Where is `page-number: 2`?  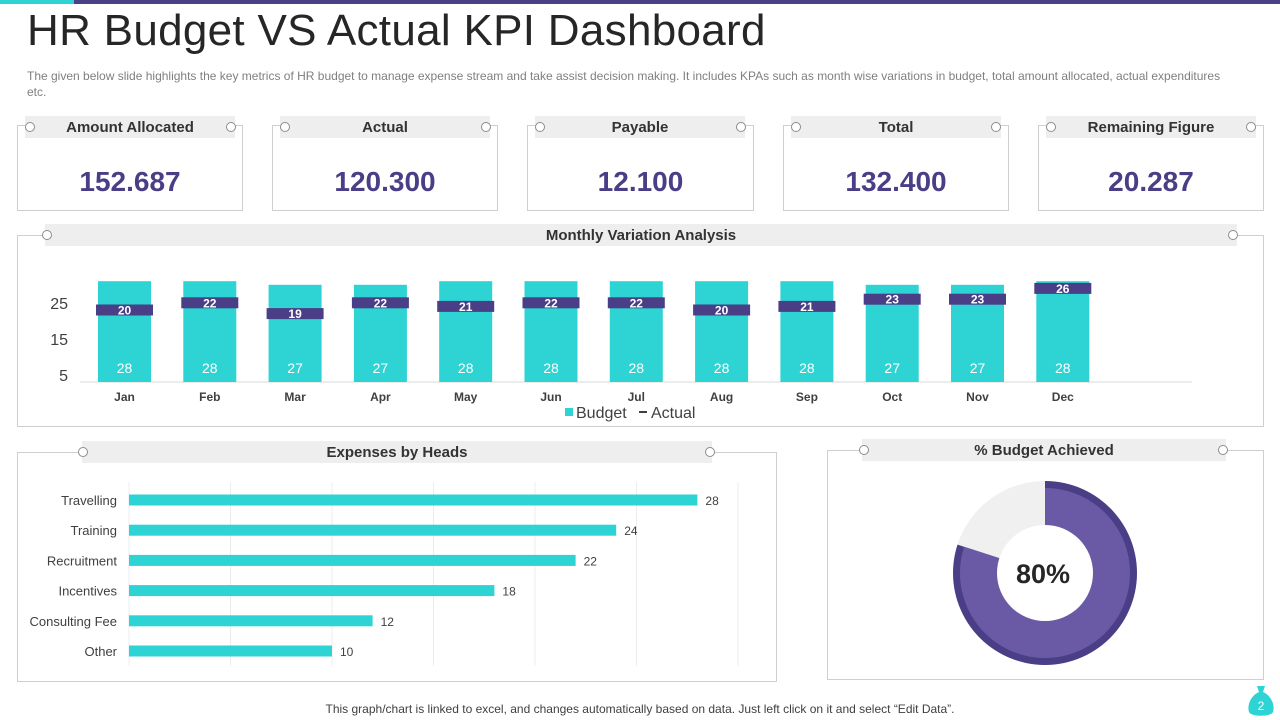 page-number: 2 is located at coordinates (1261, 706).